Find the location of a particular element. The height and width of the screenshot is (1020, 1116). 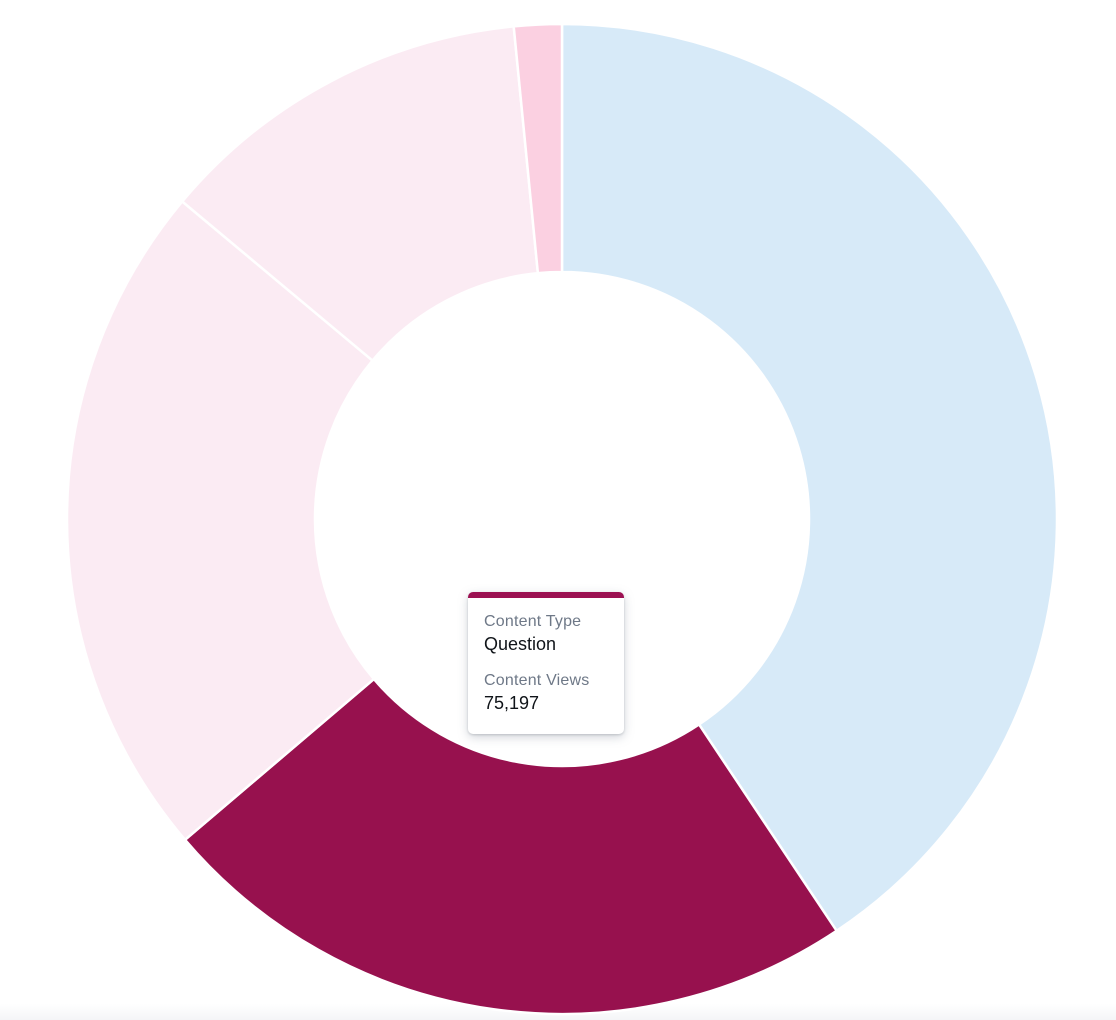

tooltip-content-type-value: Question is located at coordinates (520, 644).